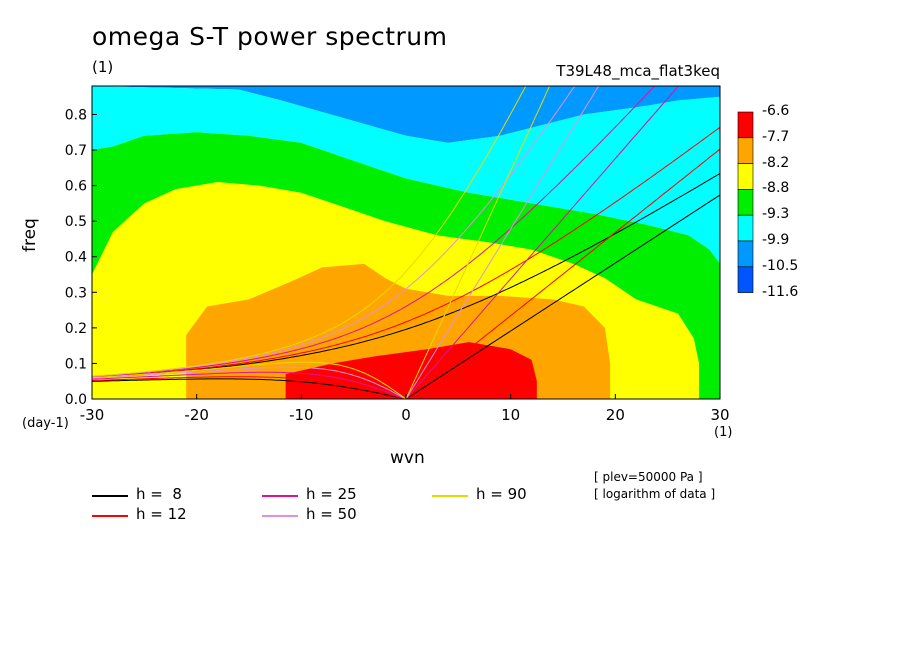 The width and height of the screenshot is (904, 654). I want to click on x-axis-label: wvn, so click(407, 458).